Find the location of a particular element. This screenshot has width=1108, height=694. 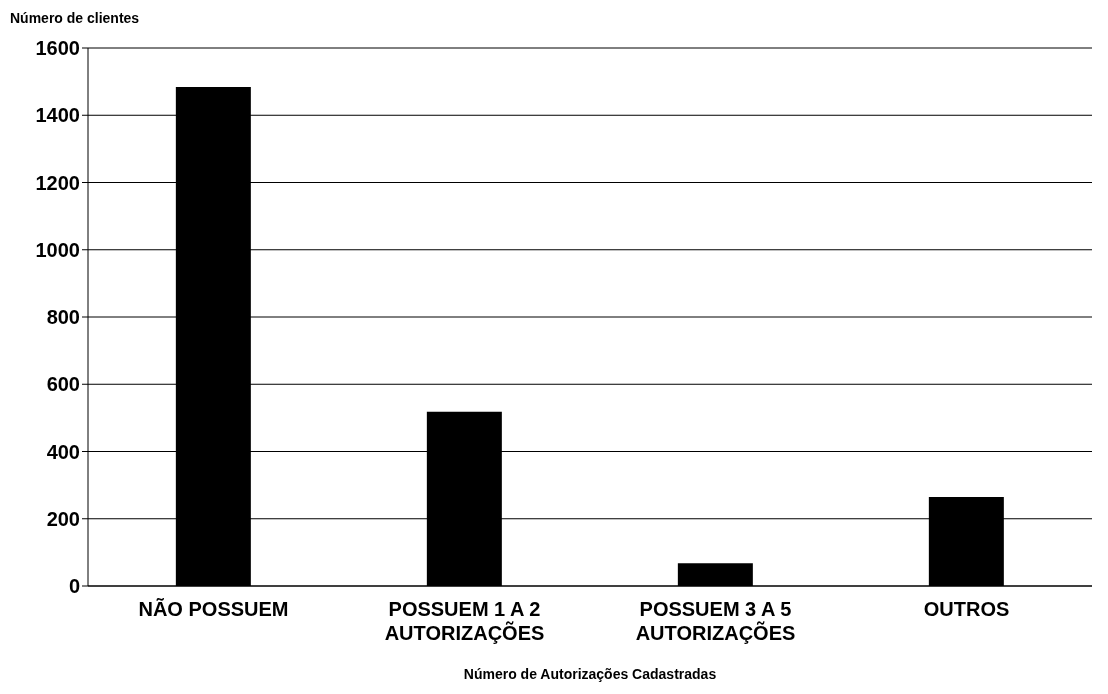

x-tick-label: OUTROS is located at coordinates (966, 609).